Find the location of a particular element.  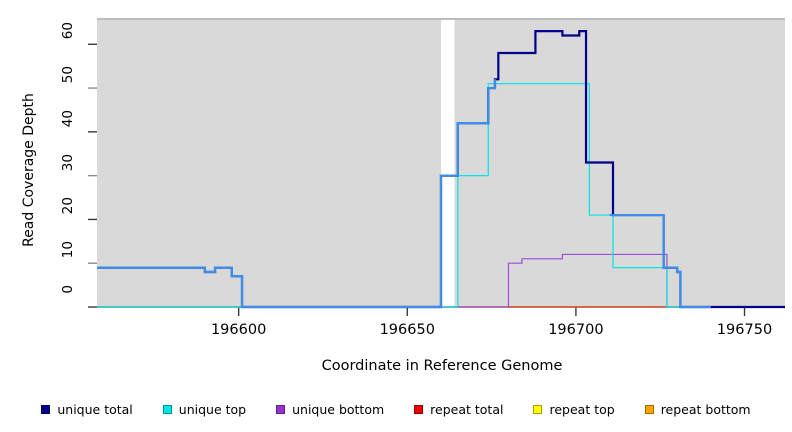

legend-label: unique top is located at coordinates (212, 409).